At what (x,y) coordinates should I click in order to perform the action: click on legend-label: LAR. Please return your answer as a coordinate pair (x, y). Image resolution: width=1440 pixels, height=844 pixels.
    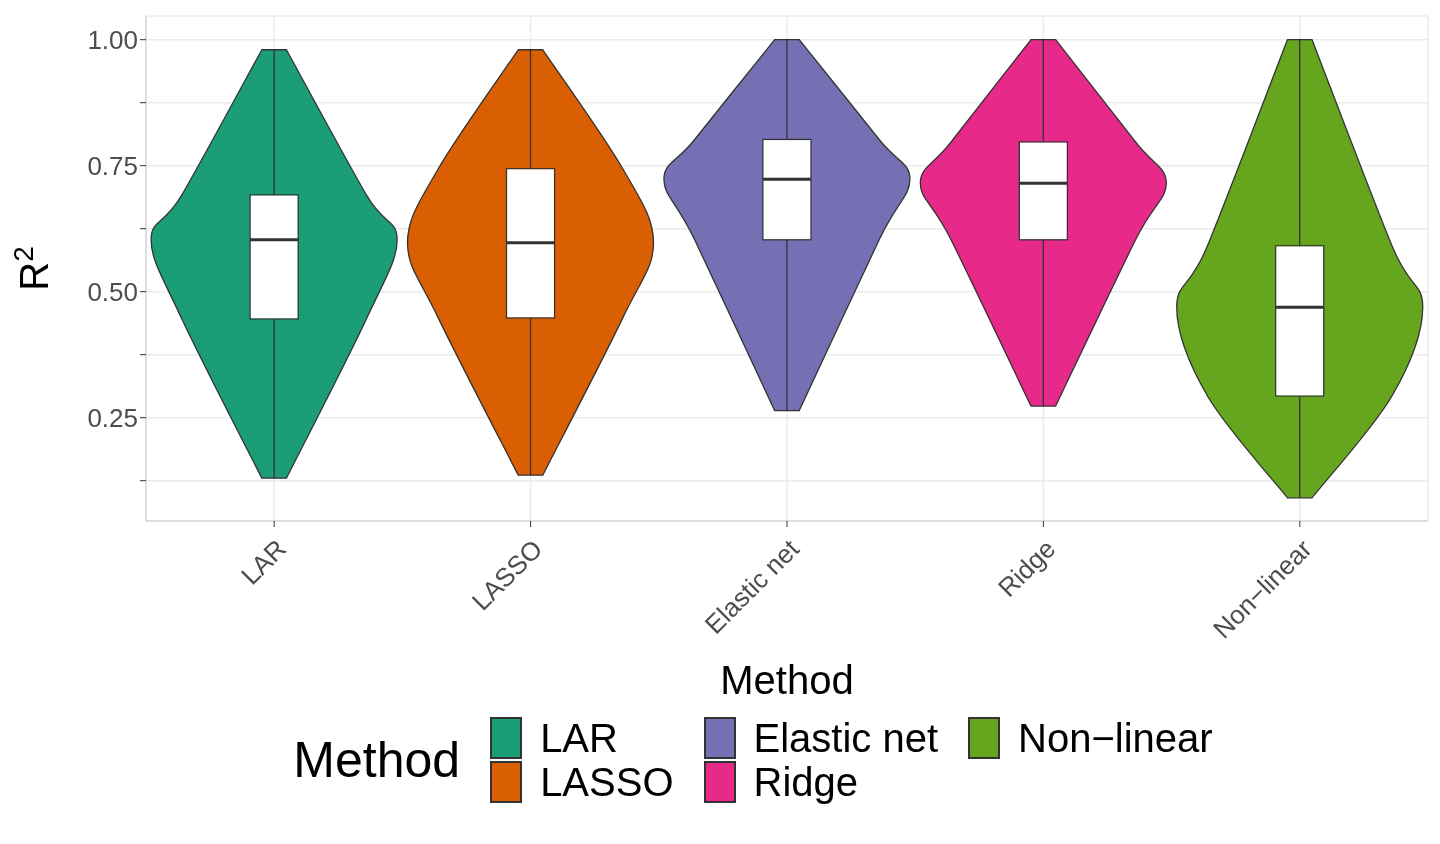
    Looking at the image, I should click on (579, 738).